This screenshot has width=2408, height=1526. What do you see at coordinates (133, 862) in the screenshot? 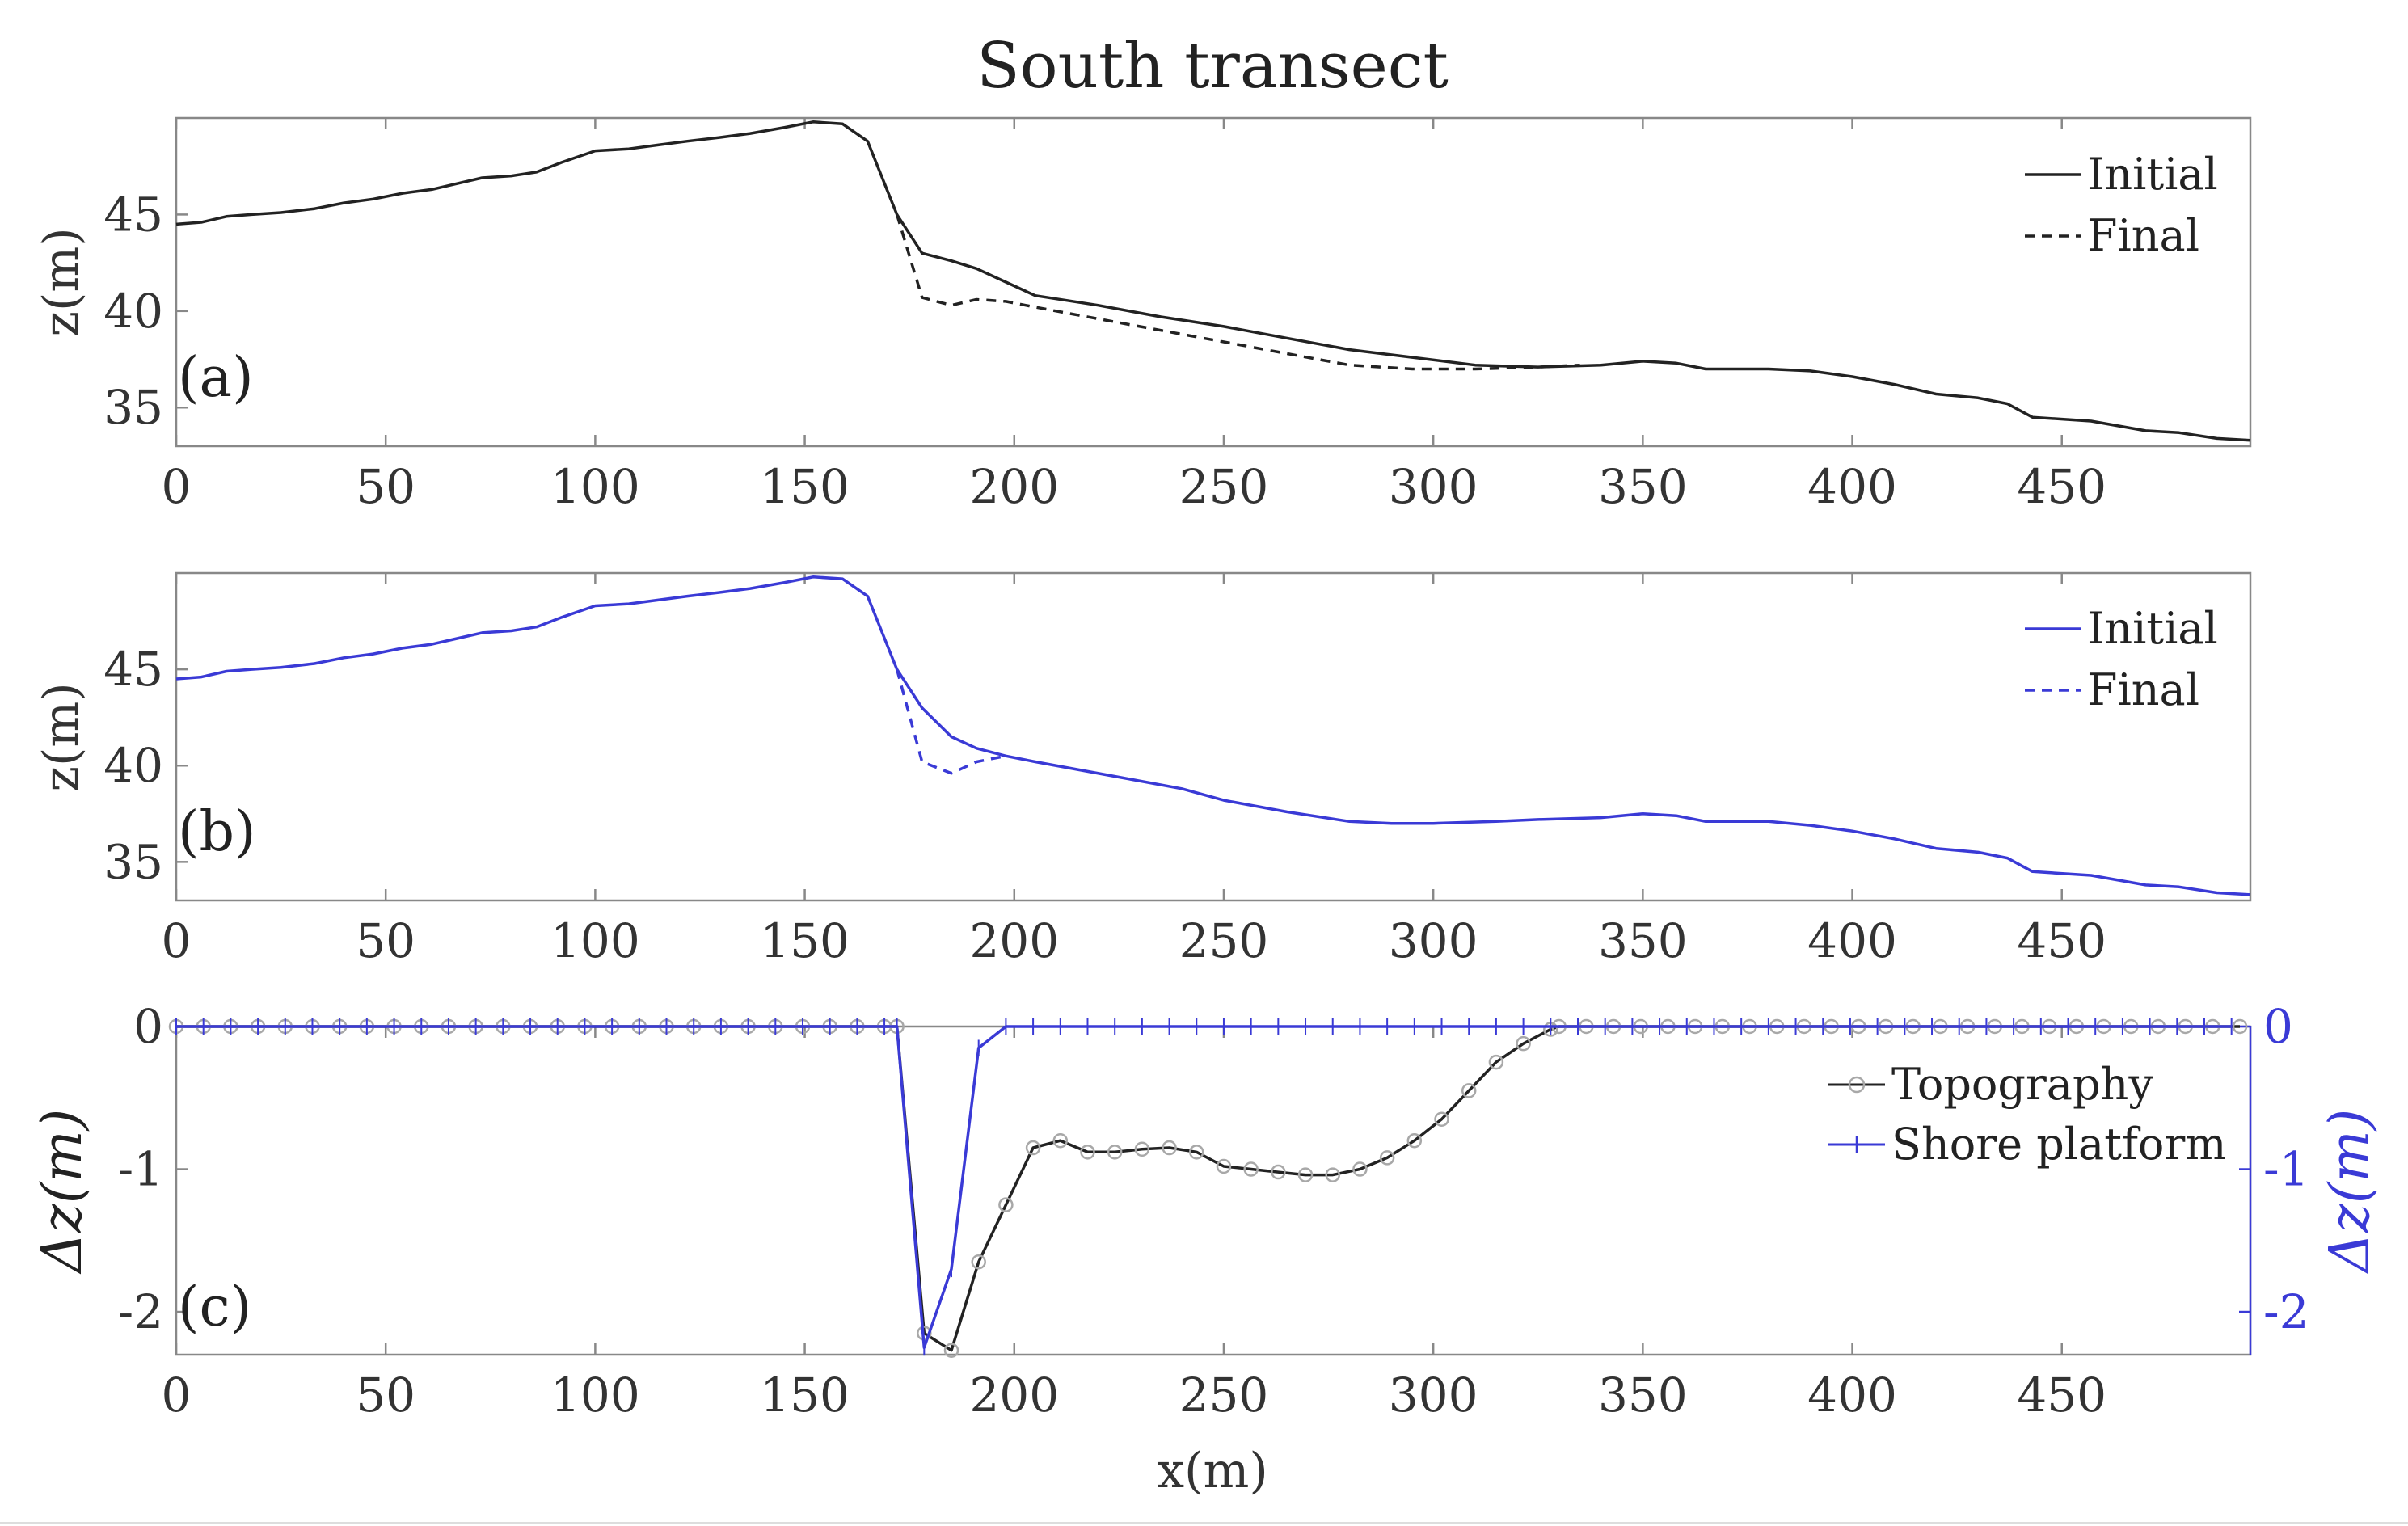
I see `panel-b-ytick-label: 35` at bounding box center [133, 862].